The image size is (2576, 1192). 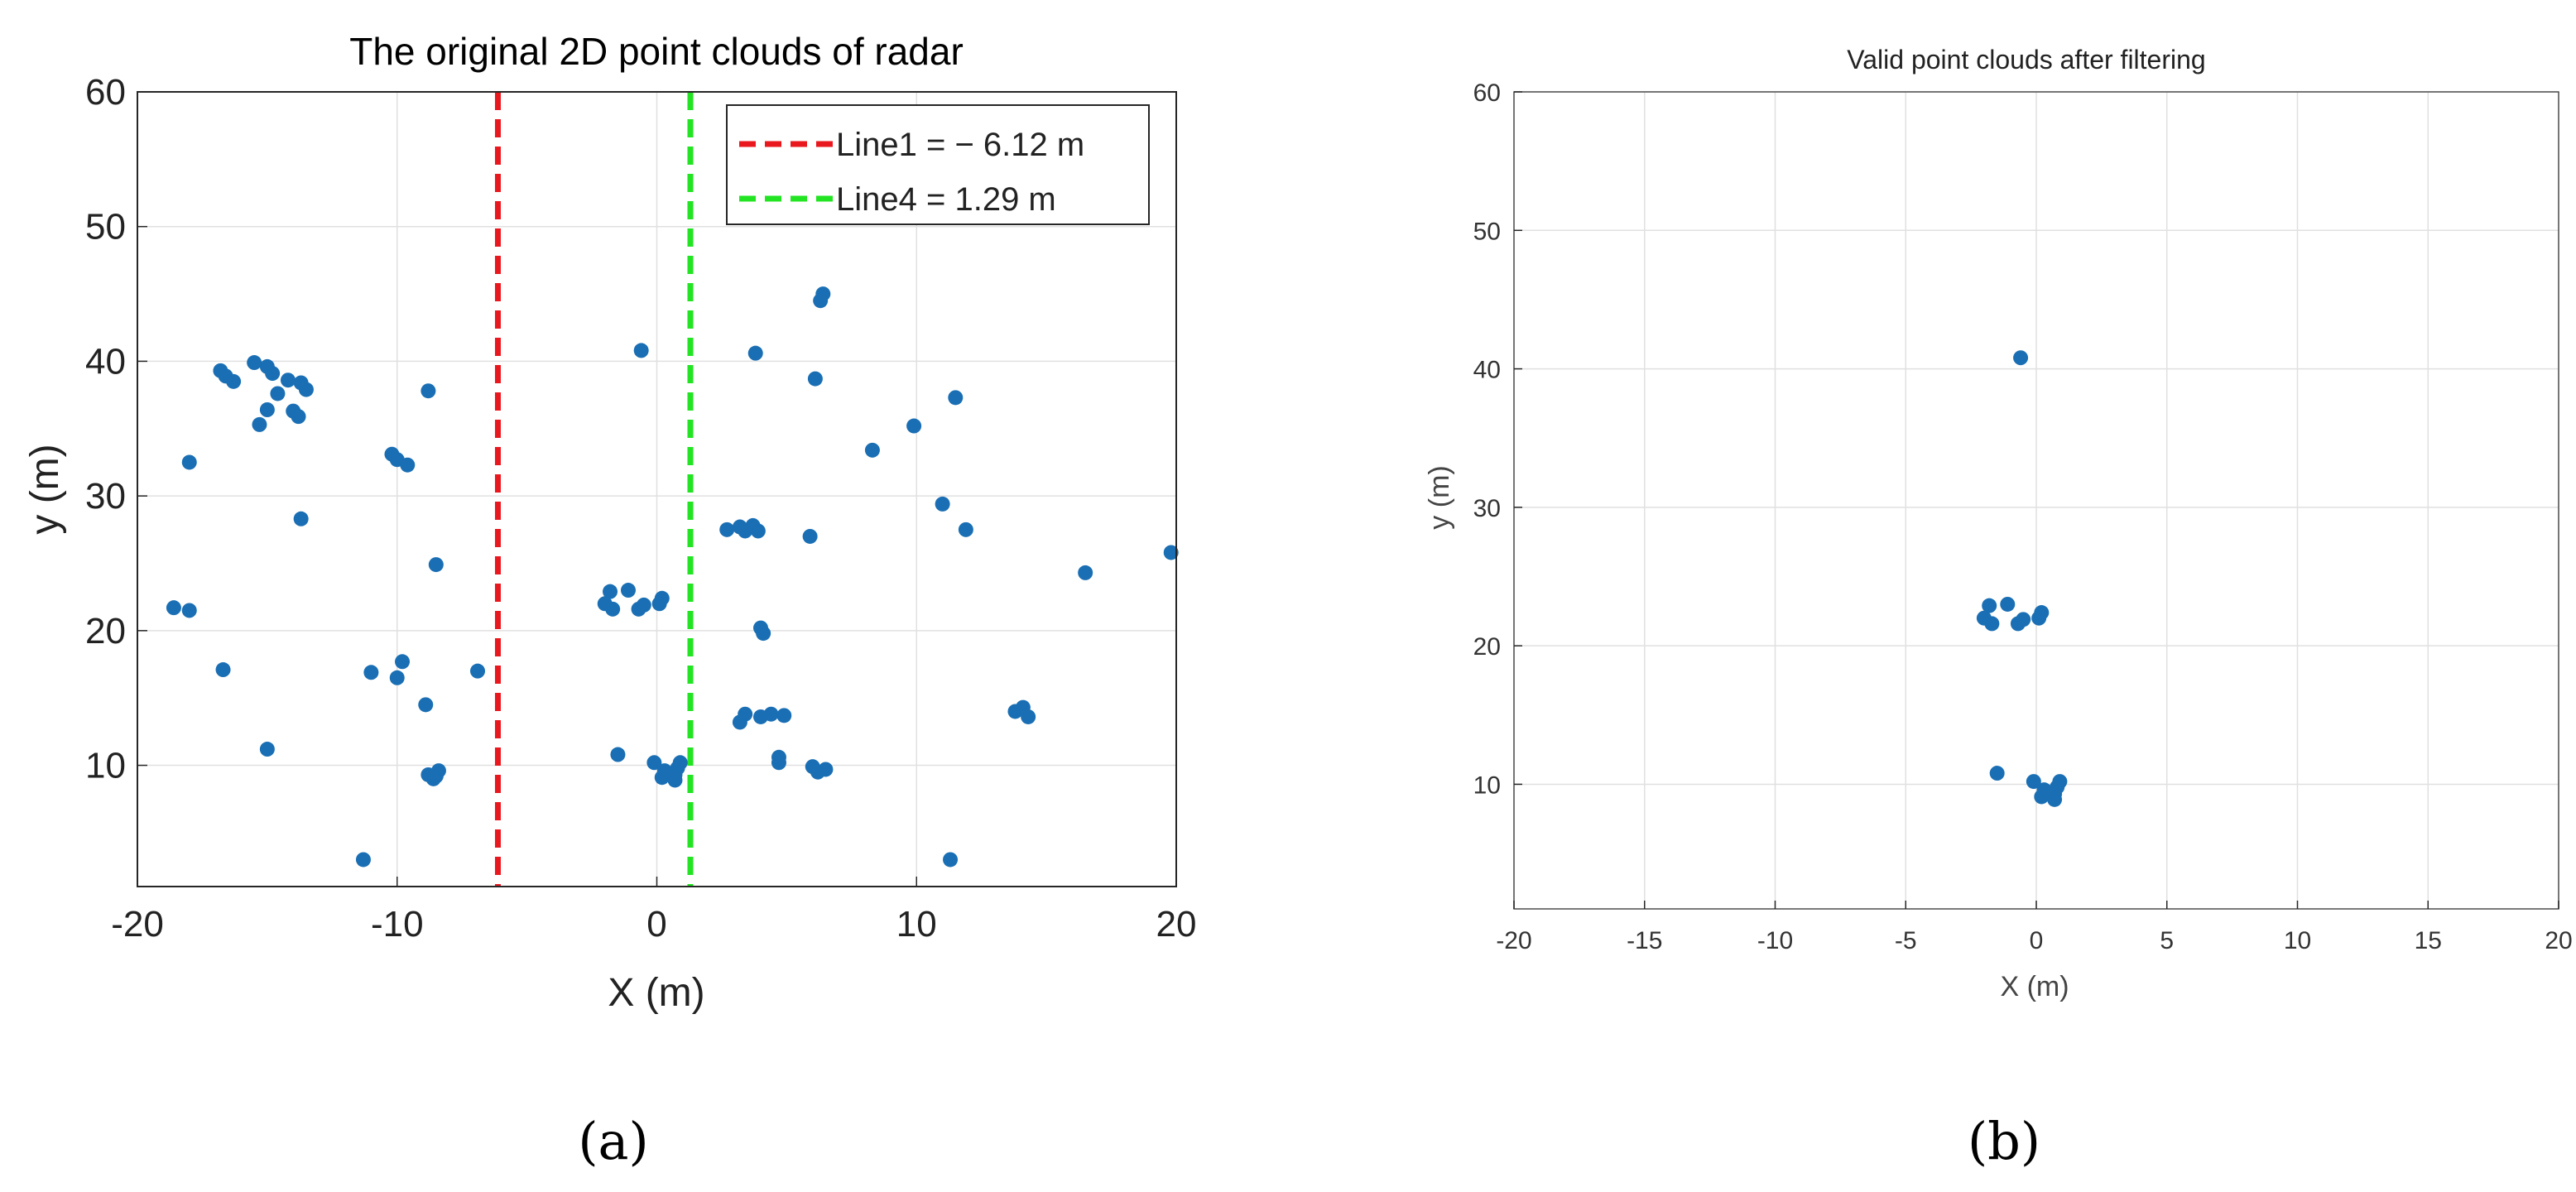 I want to click on y-tick-label: 20, so click(x=105, y=631).